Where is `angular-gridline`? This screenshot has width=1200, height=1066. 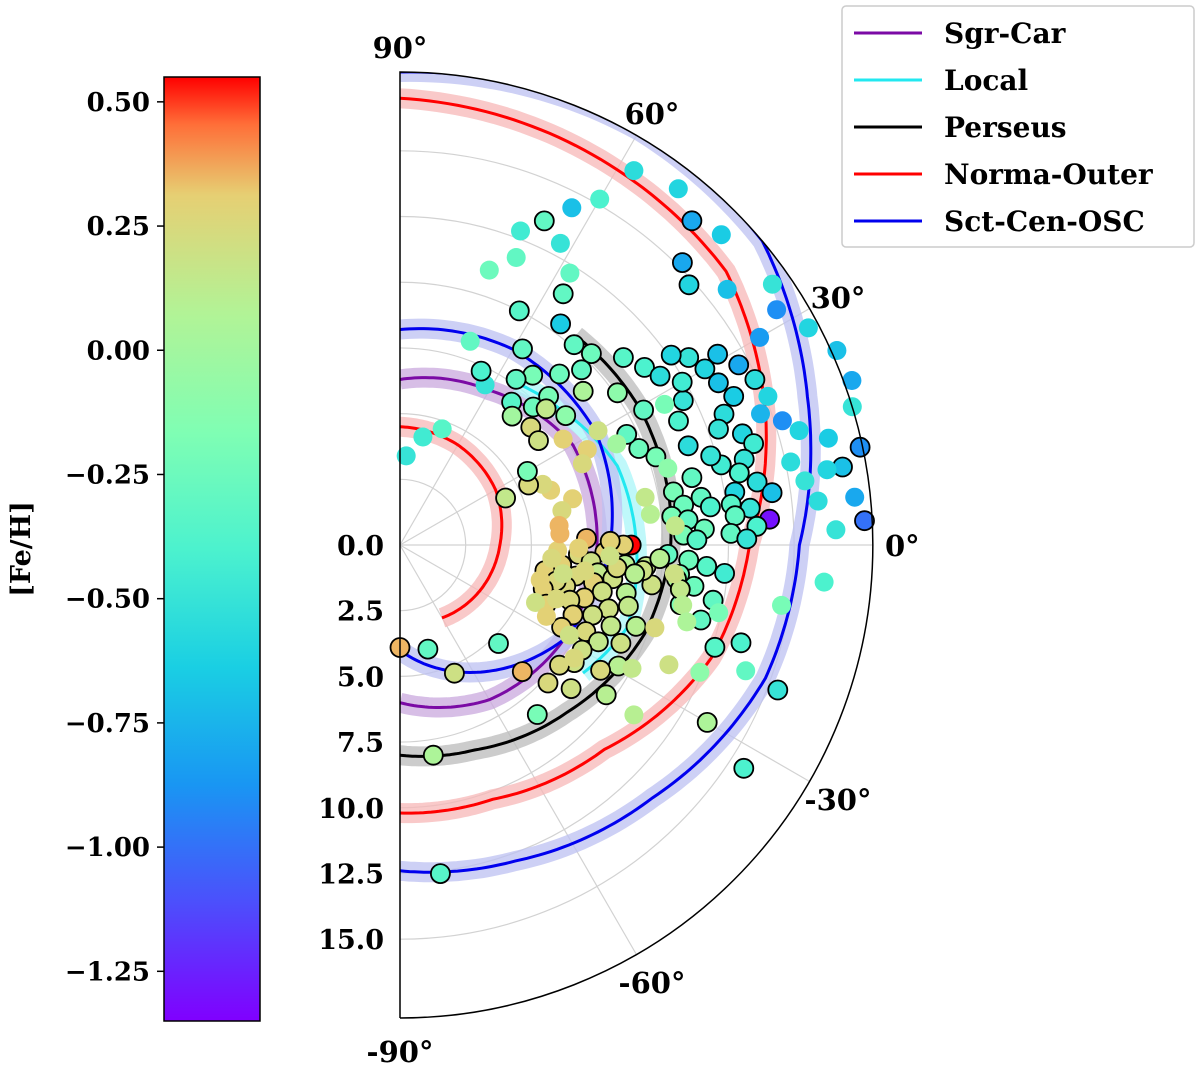 angular-gridline is located at coordinates (518, 749).